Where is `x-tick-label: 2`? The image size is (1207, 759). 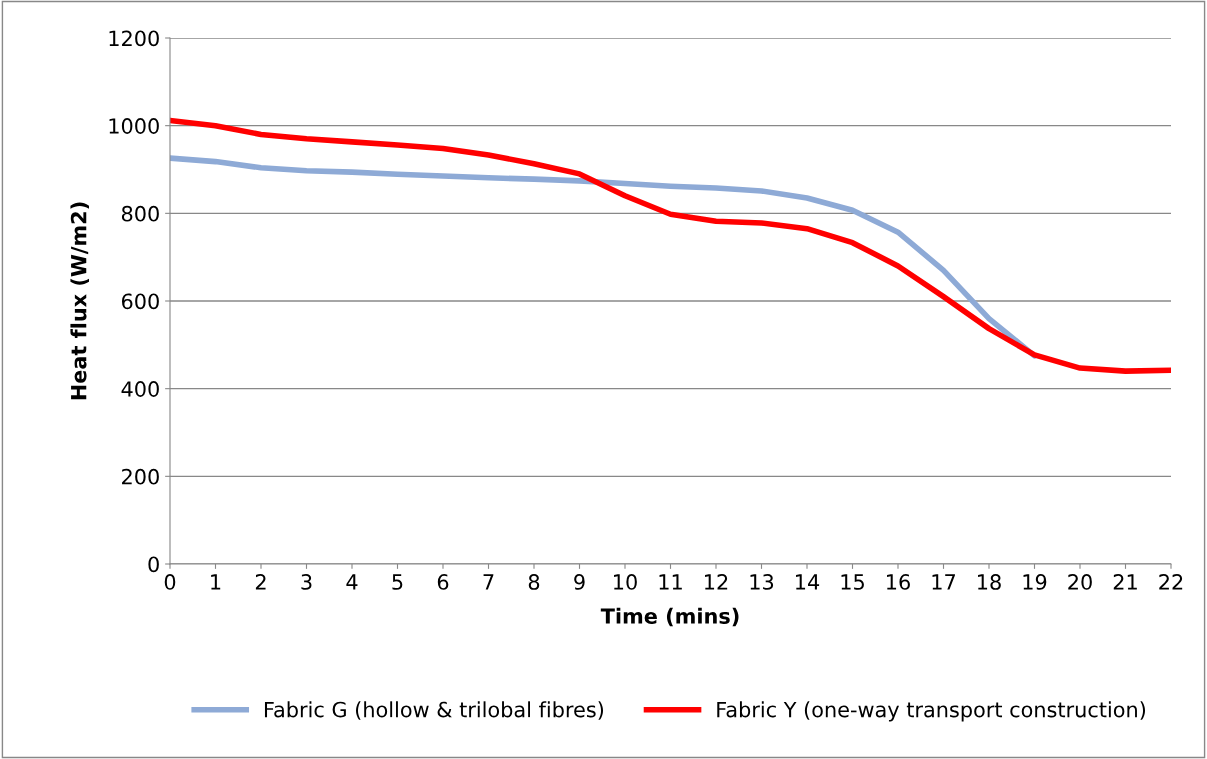
x-tick-label: 2 is located at coordinates (260, 582).